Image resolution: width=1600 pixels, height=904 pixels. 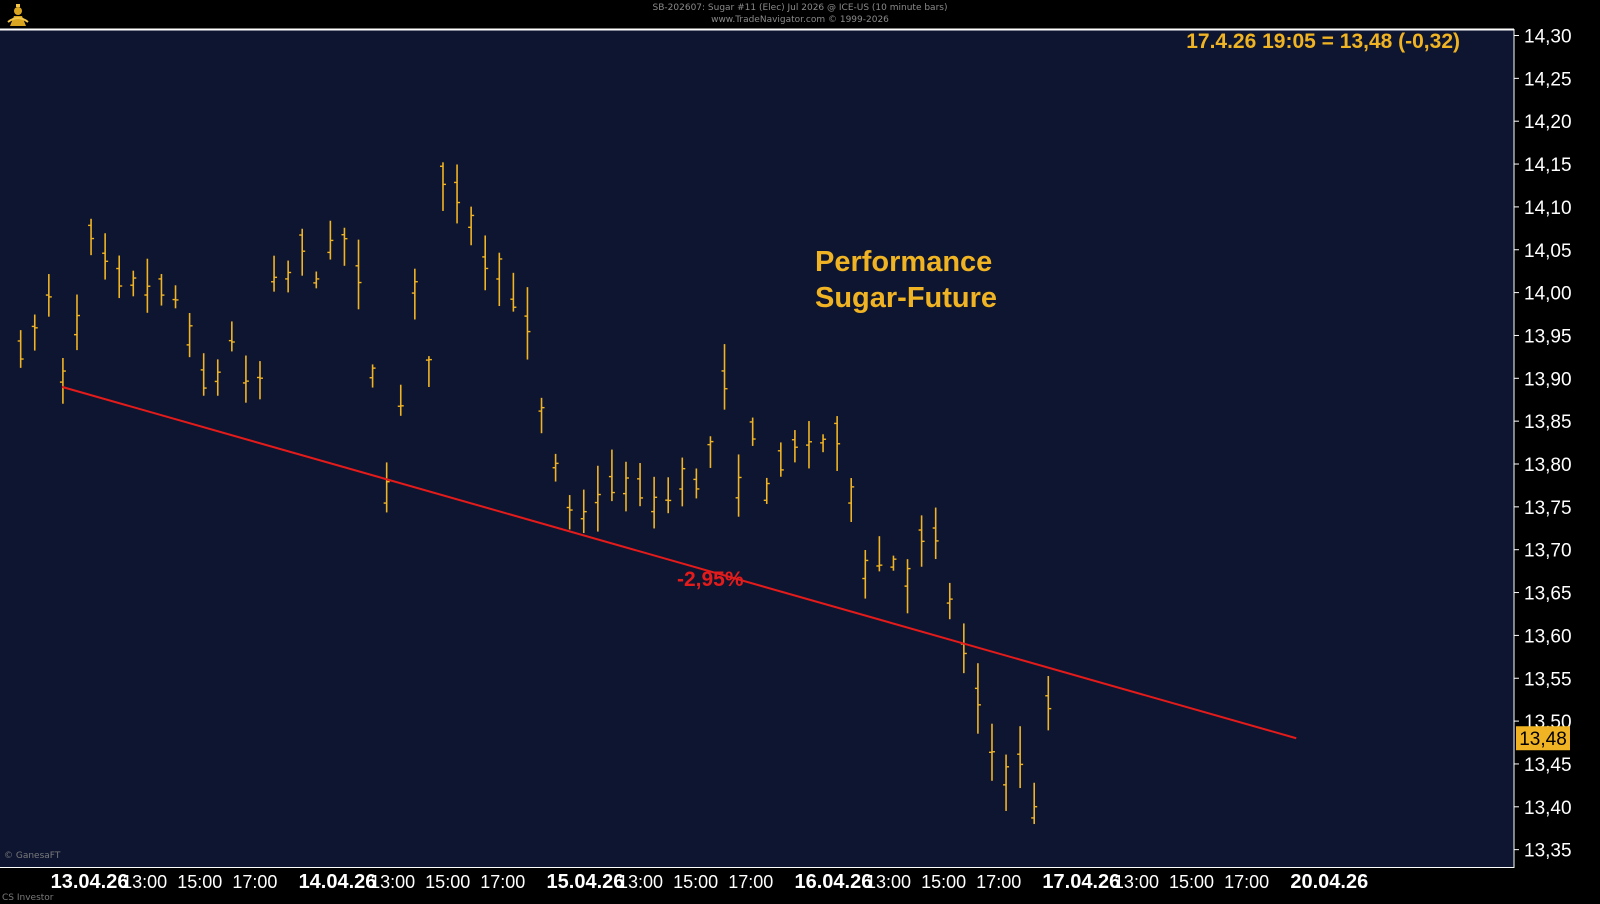 What do you see at coordinates (906, 280) in the screenshot?
I see `chart-title: Performance Sugar-Future` at bounding box center [906, 280].